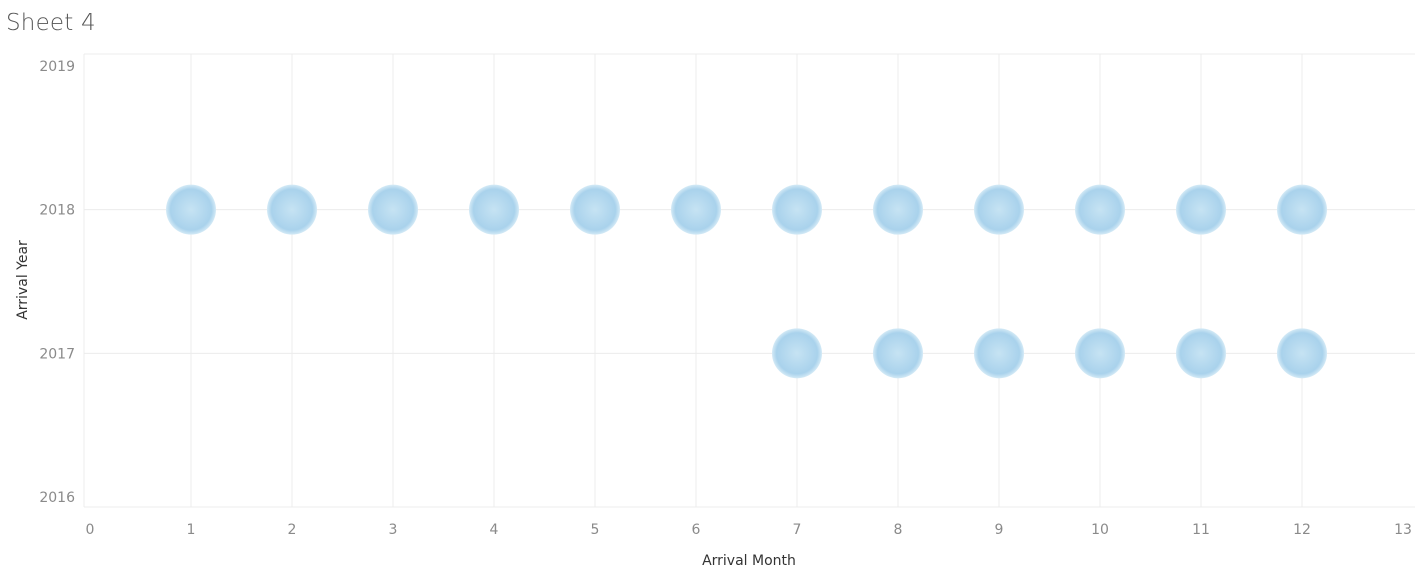 The width and height of the screenshot is (1415, 579). I want to click on x-tick-label: 1, so click(191, 530).